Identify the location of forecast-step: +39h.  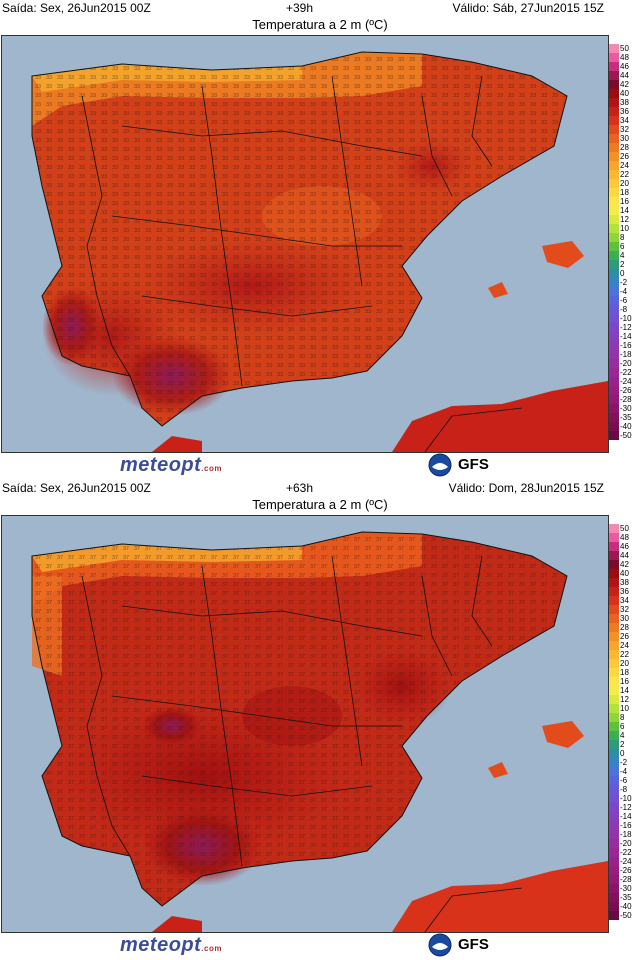
(300, 8).